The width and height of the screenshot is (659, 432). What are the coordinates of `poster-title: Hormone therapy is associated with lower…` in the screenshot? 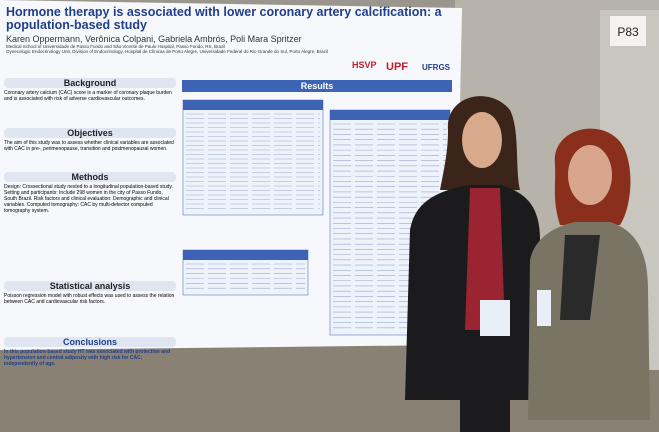 It's located at (224, 19).